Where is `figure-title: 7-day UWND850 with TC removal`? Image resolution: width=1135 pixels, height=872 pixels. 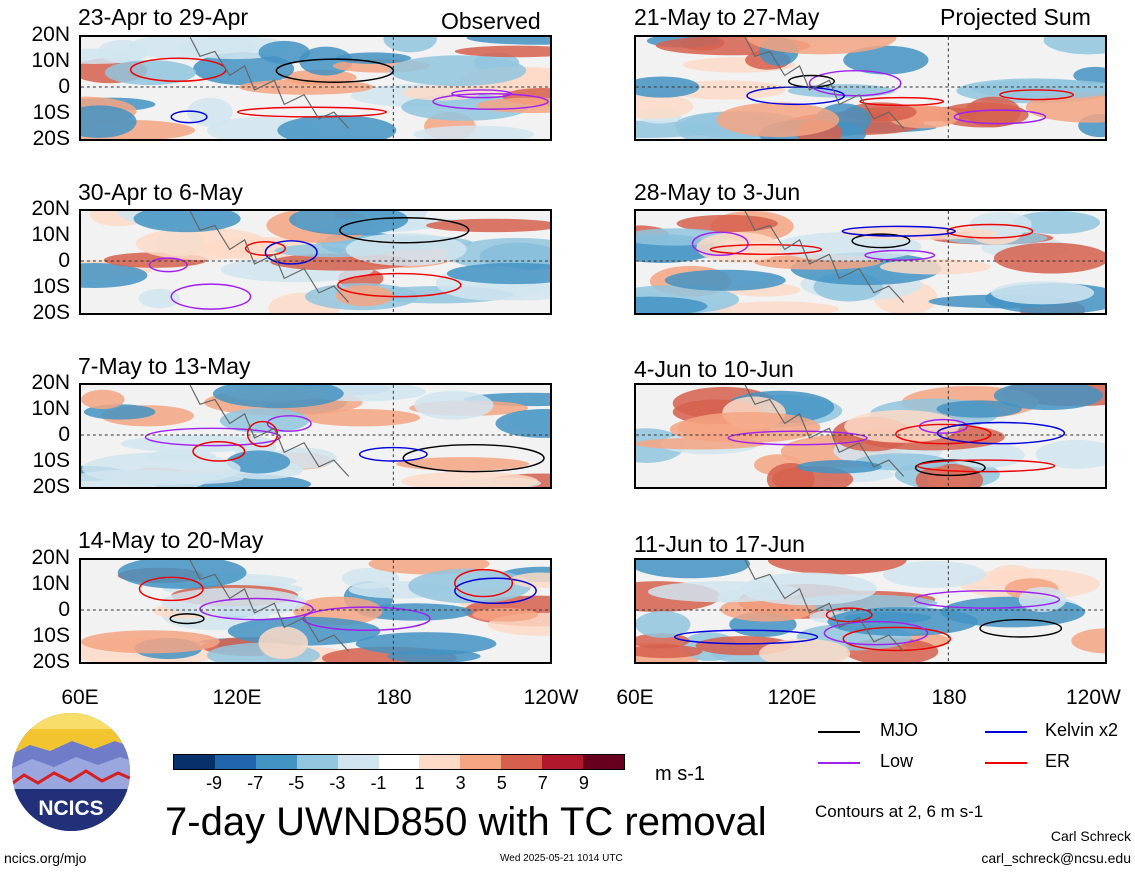
figure-title: 7-day UWND850 with TC removal is located at coordinates (466, 822).